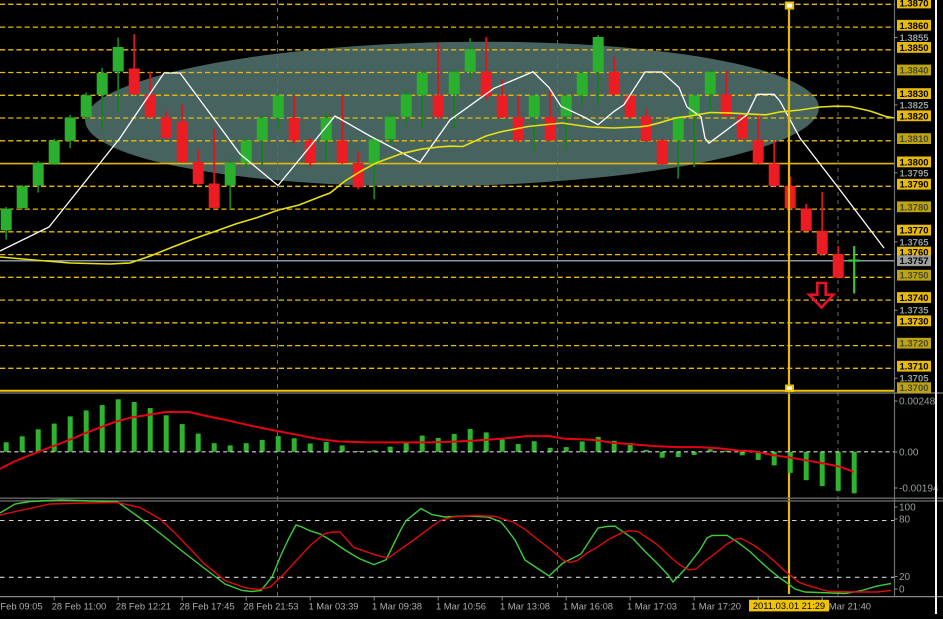 This screenshot has height=619, width=943. Describe the element at coordinates (913, 321) in the screenshot. I see `svg-text: 1.3730` at that location.